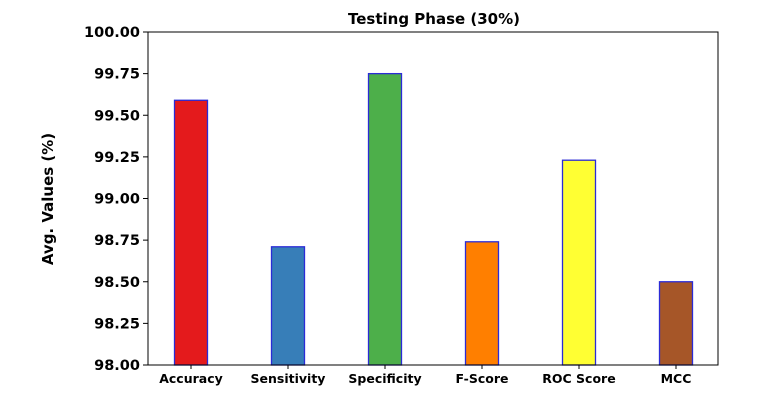  I want to click on x-tick-label: MCC, so click(676, 378).